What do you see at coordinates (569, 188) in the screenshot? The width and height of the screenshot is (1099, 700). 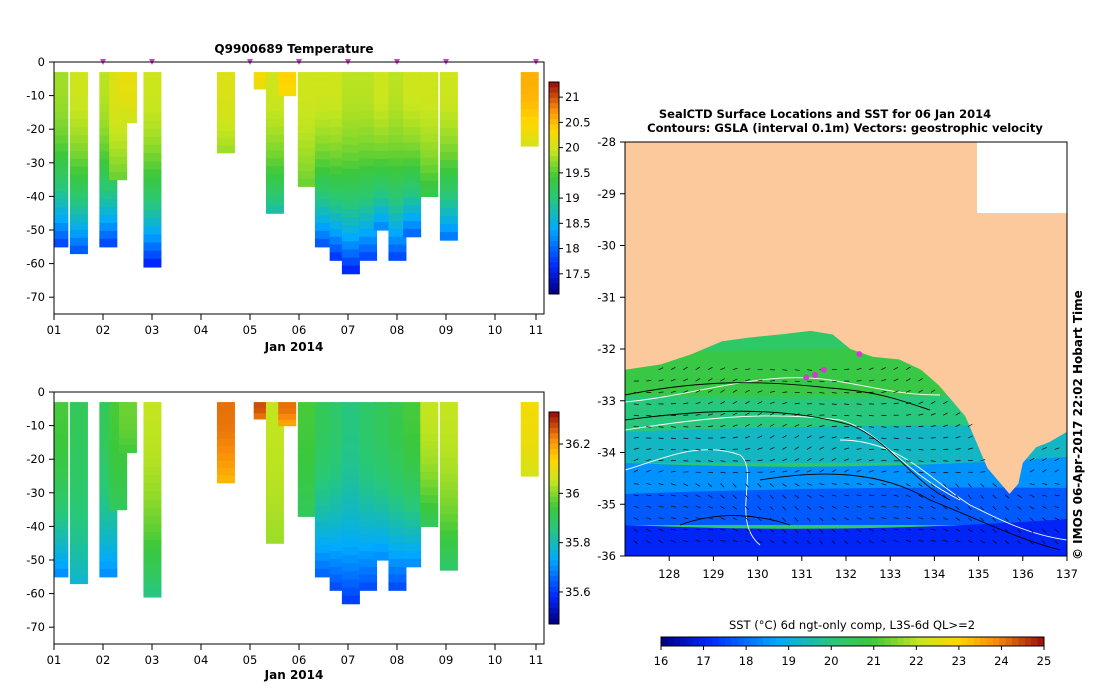 I see `temperature-colorbar: 21 20.5 20 19.5 19 18.5 18 17.5` at bounding box center [569, 188].